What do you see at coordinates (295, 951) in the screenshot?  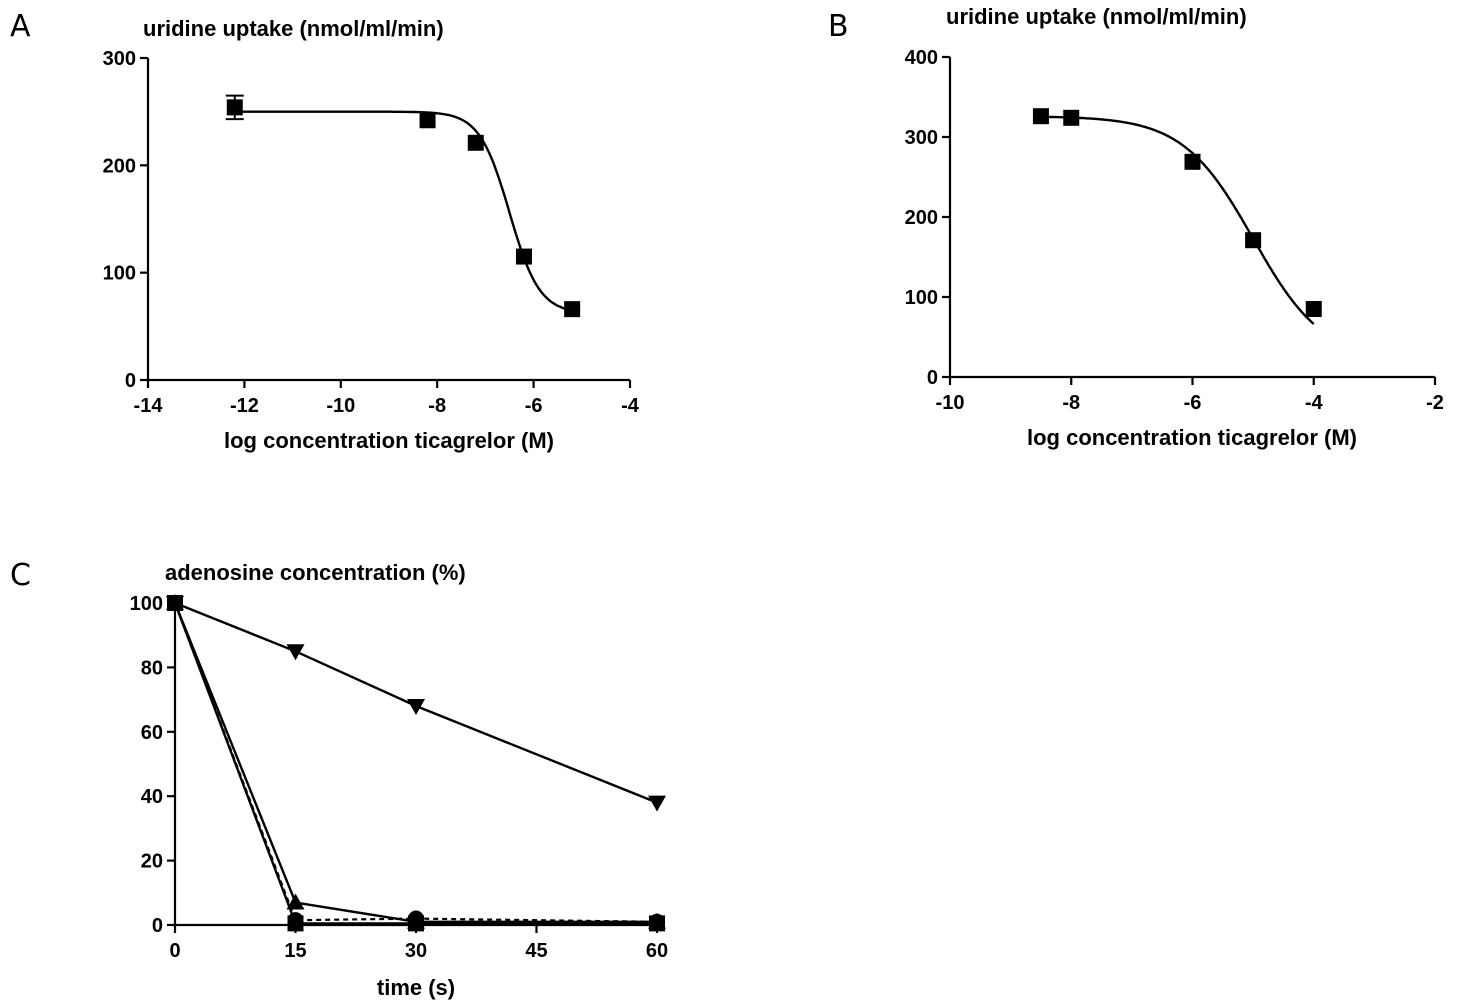 I see `x-tick-label: 15` at bounding box center [295, 951].